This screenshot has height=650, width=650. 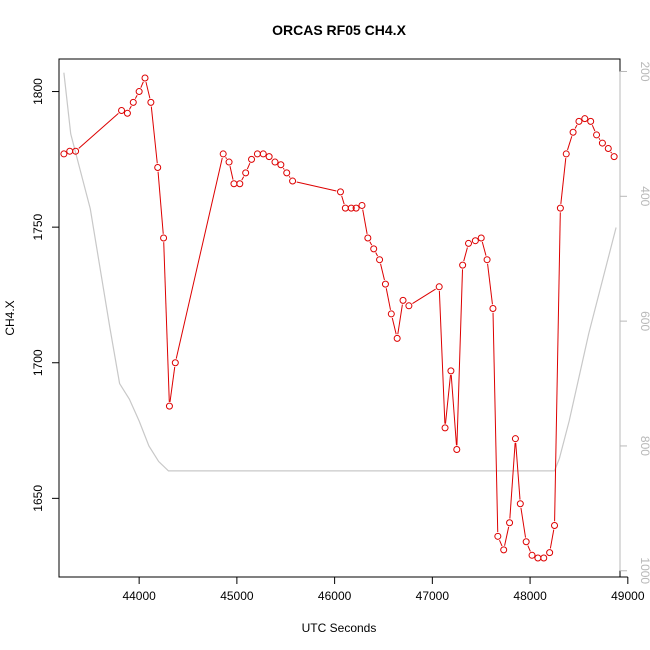 I want to click on y2-tick-label: 800, so click(x=644, y=446).